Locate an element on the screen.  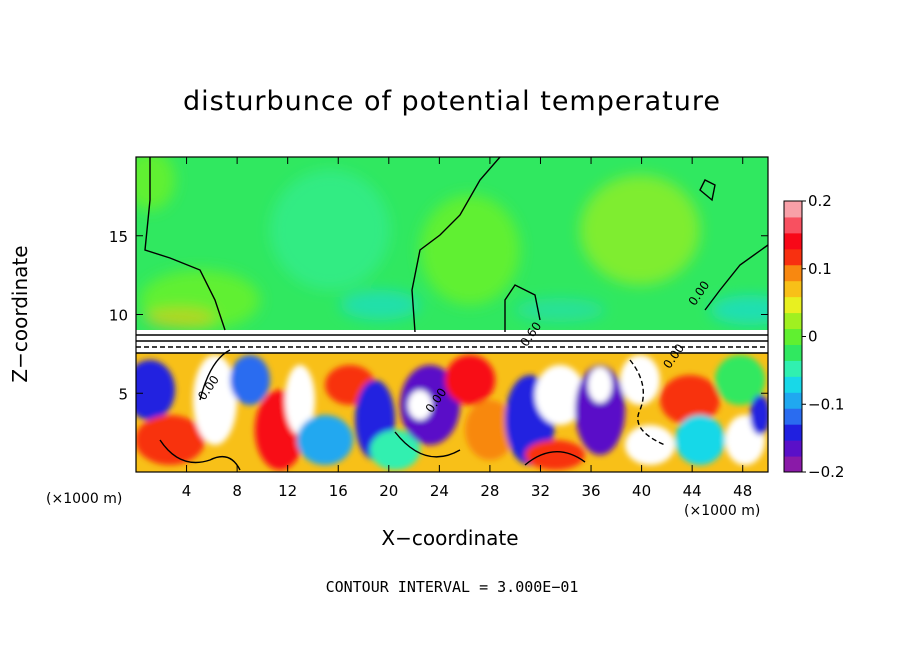
x-tick-label: 28 is located at coordinates (489, 491).